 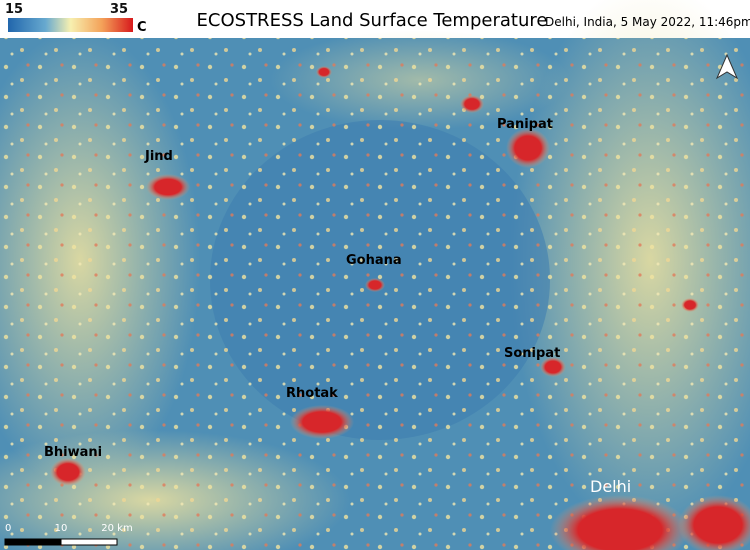 What do you see at coordinates (8, 528) in the screenshot?
I see `scalebar-label: 0` at bounding box center [8, 528].